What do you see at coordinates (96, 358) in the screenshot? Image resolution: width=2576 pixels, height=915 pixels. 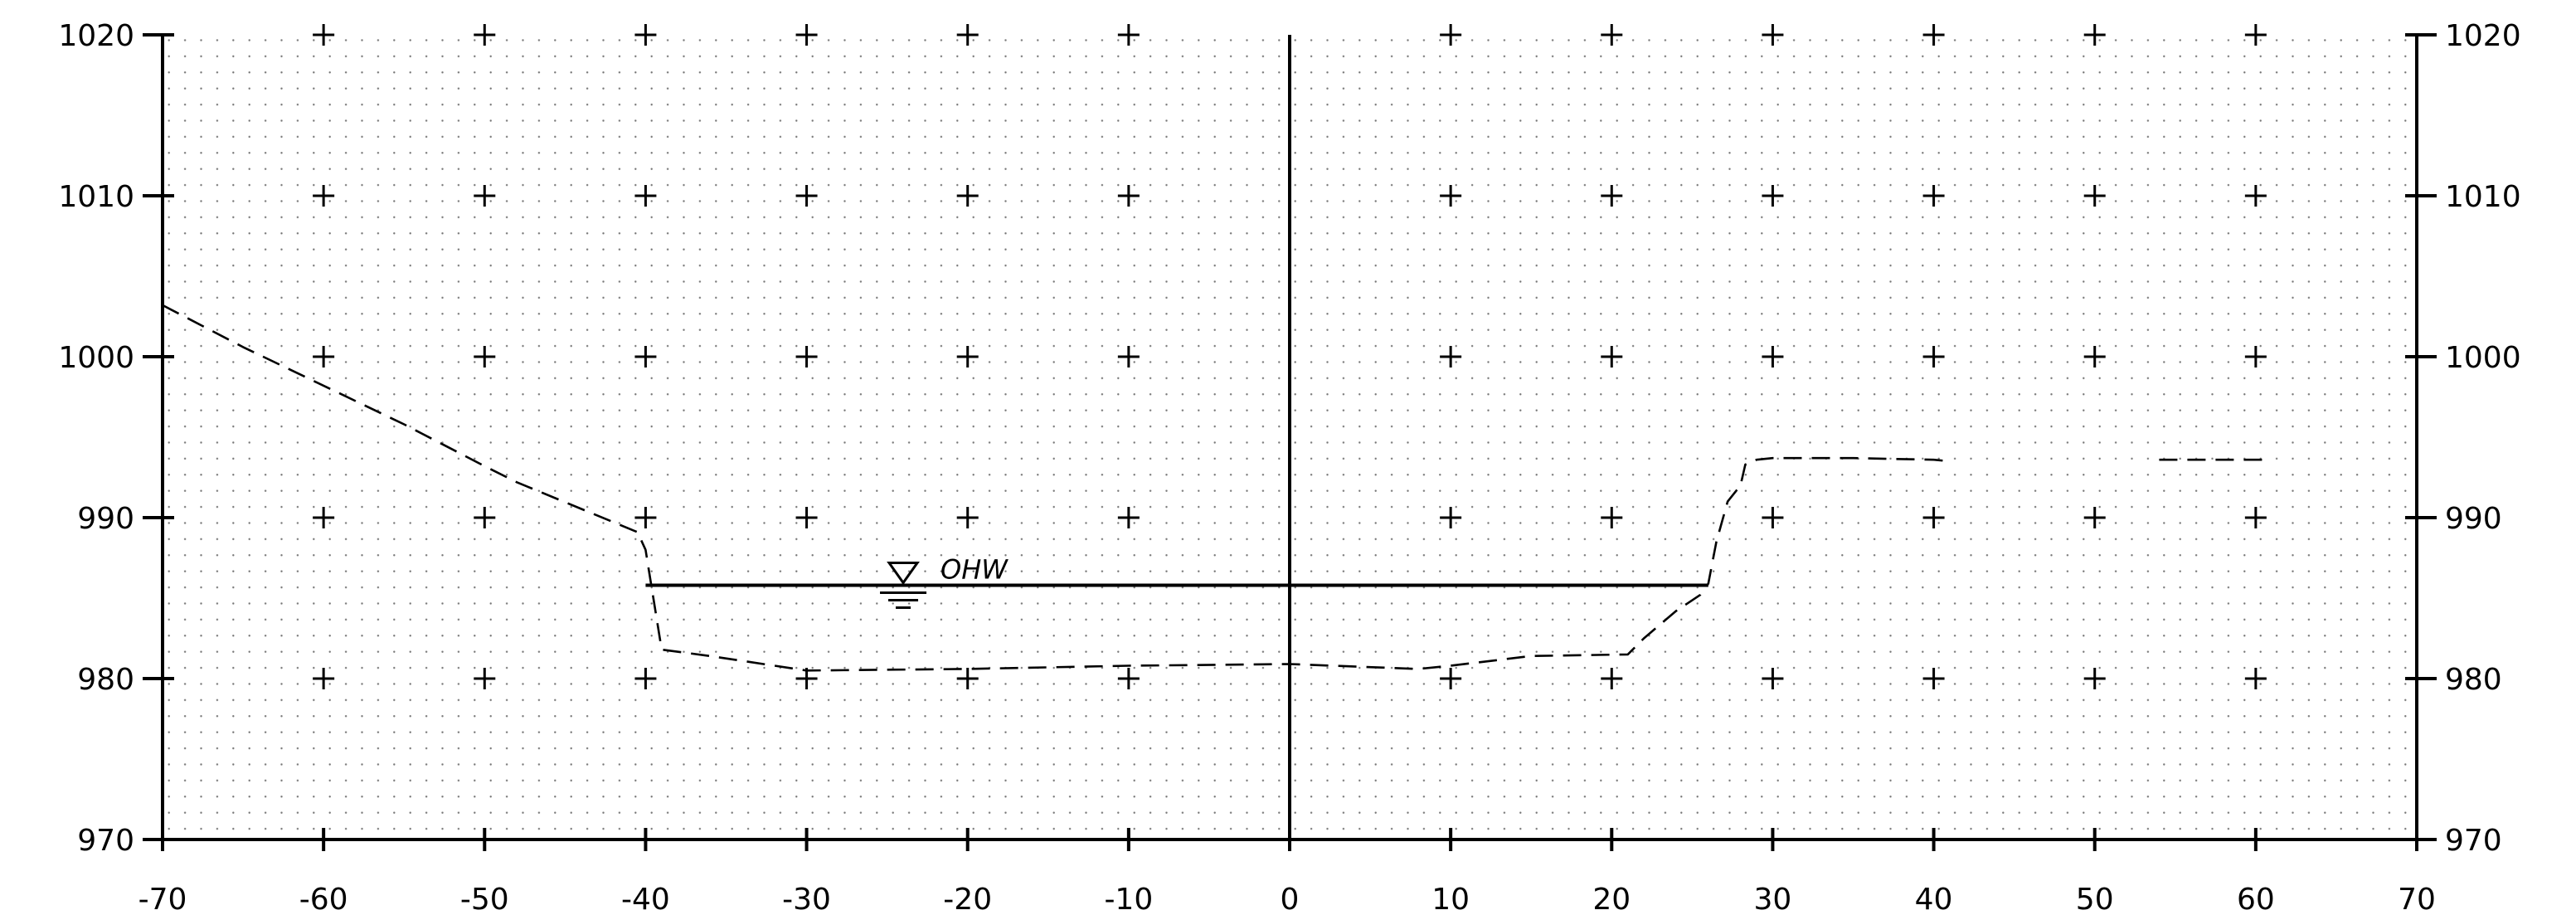 I see `y-tick-label-left: 1000` at bounding box center [96, 358].